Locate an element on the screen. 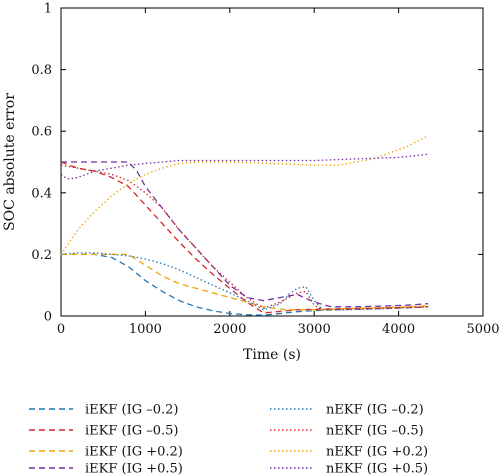  y-tick-label: 0.8 is located at coordinates (41, 70).